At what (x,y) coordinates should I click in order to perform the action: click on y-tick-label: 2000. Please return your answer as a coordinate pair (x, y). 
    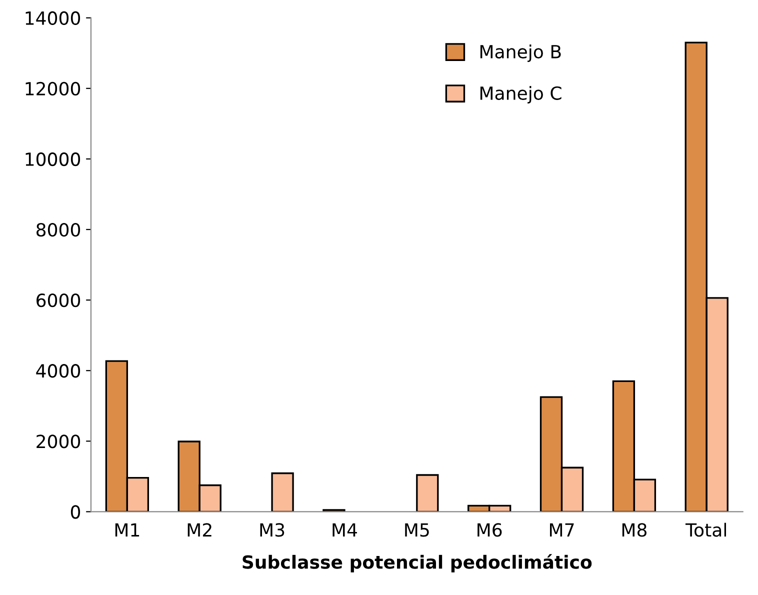
    Looking at the image, I should click on (58, 441).